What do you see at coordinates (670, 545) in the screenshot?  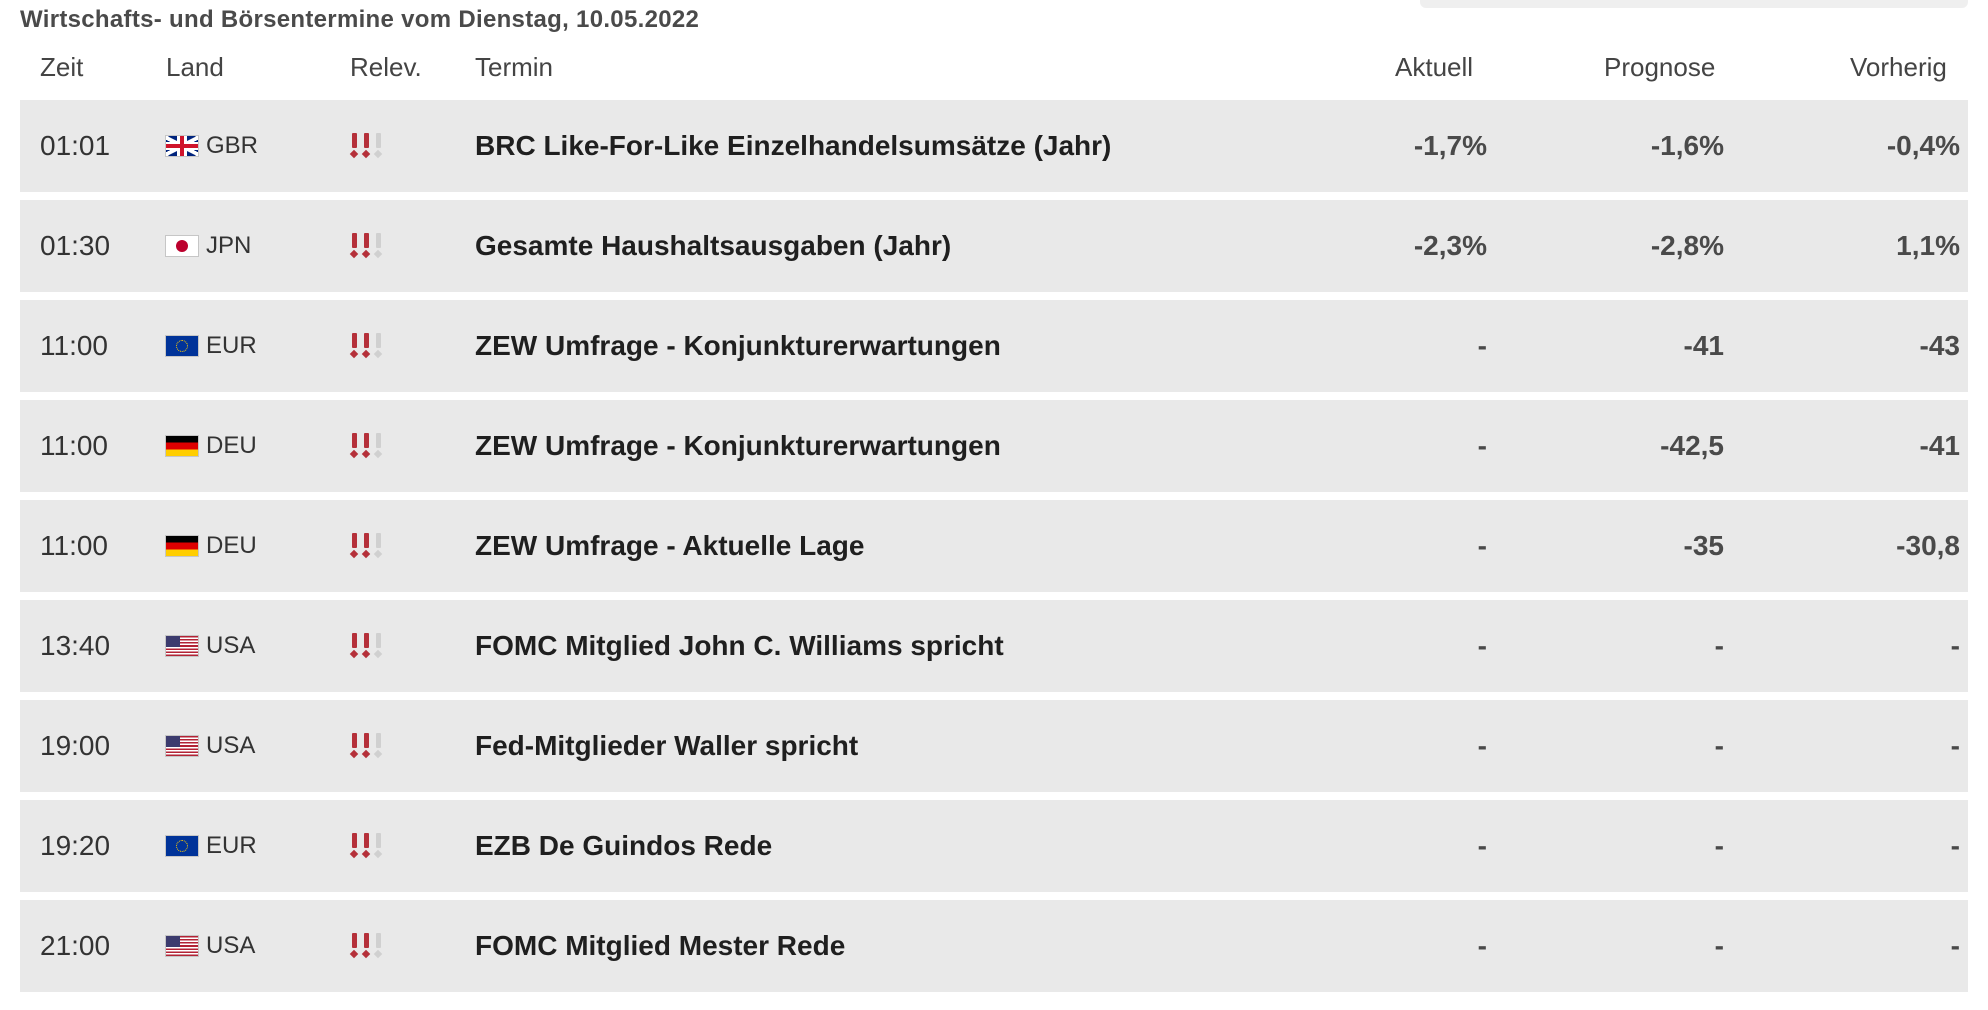 I see `event-name: ZEW Umfrage - Aktuelle Lage` at bounding box center [670, 545].